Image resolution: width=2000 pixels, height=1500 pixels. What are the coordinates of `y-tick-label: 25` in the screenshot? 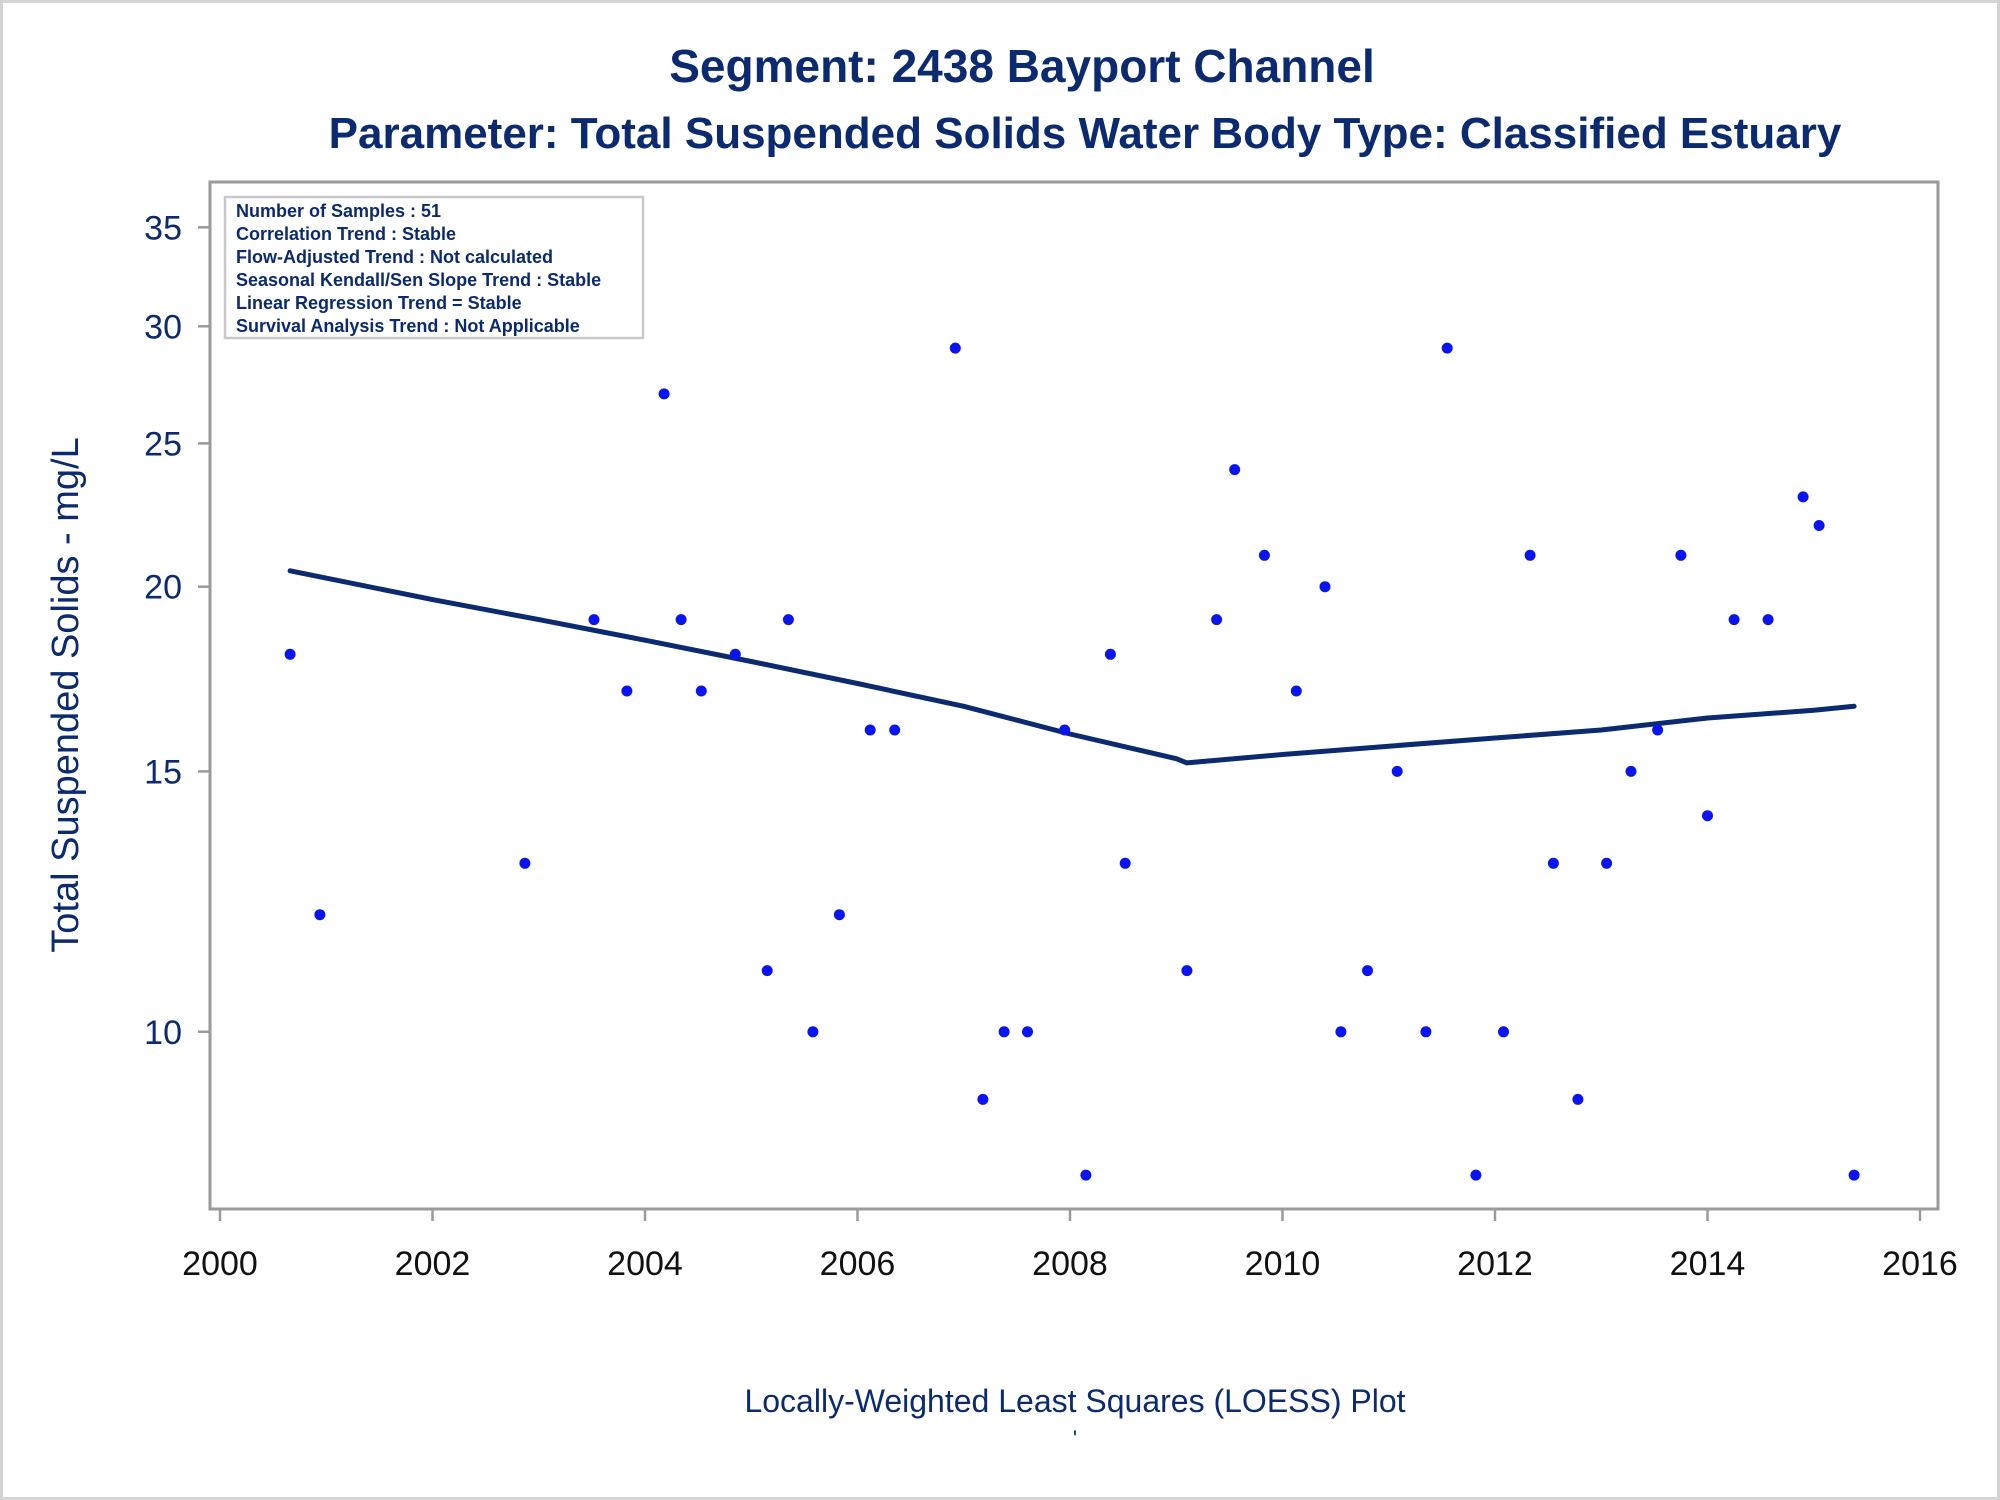 It's located at (163, 444).